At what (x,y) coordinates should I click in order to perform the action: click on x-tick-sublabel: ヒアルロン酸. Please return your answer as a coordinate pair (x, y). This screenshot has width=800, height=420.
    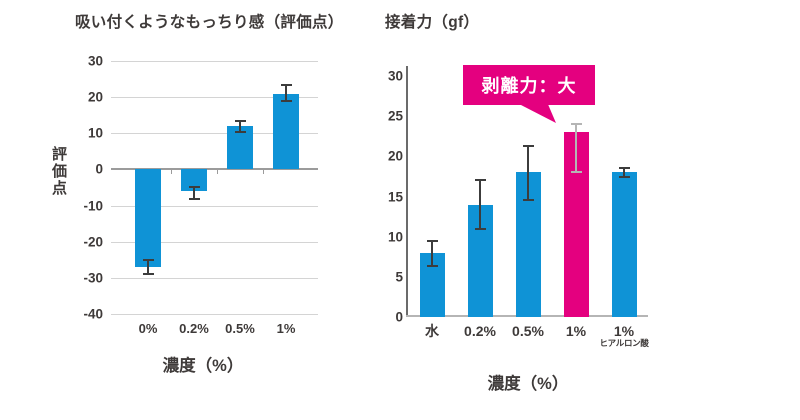
    Looking at the image, I should click on (624, 343).